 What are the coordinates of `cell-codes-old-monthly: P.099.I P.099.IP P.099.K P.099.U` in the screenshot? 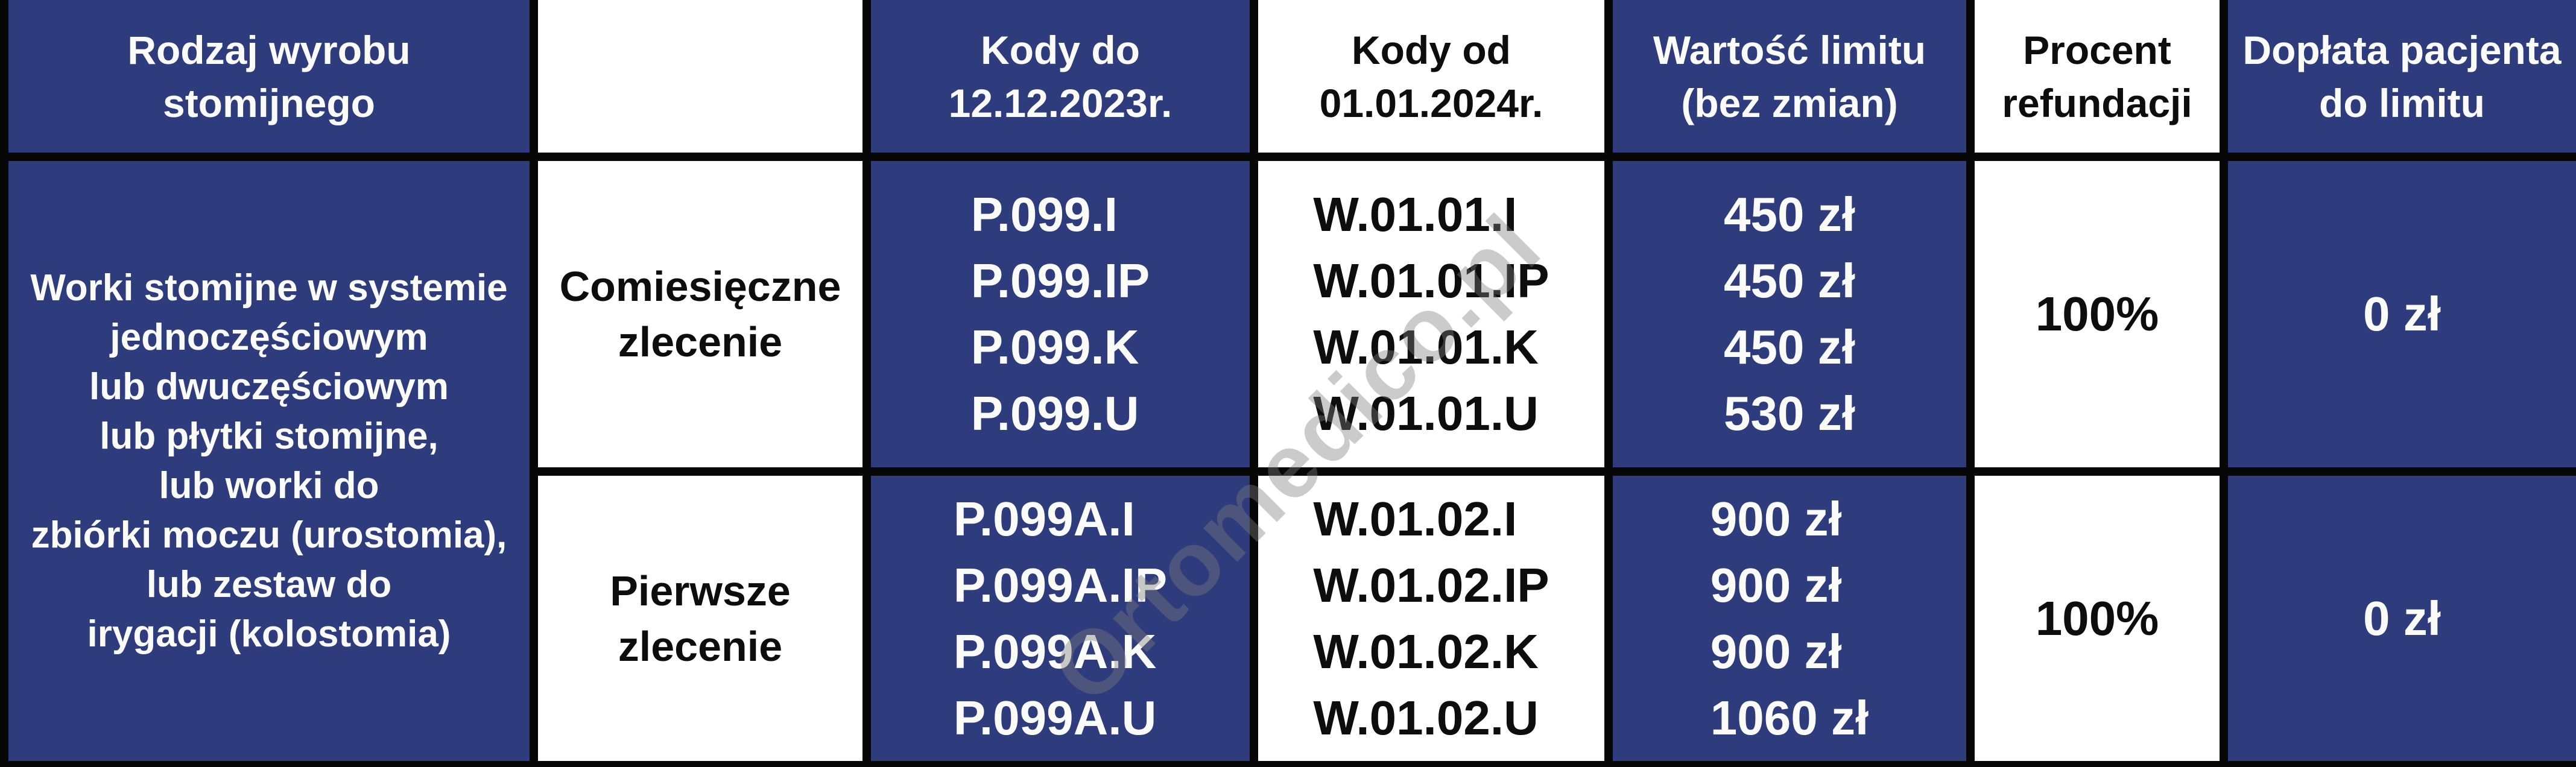 It's located at (1060, 314).